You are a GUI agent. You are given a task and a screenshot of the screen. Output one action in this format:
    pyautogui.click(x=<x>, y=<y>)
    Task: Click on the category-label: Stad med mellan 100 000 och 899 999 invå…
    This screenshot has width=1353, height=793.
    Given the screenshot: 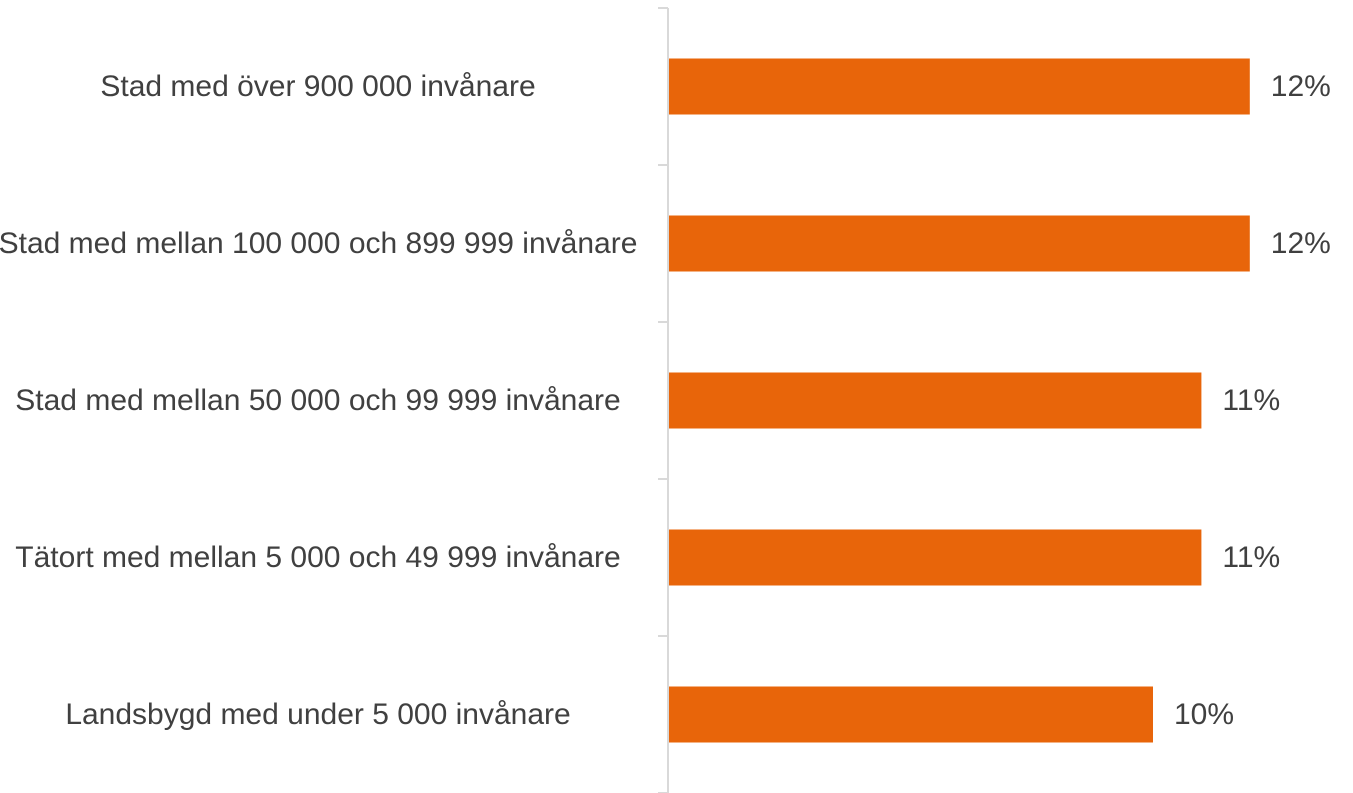 What is the action you would take?
    pyautogui.click(x=319, y=243)
    